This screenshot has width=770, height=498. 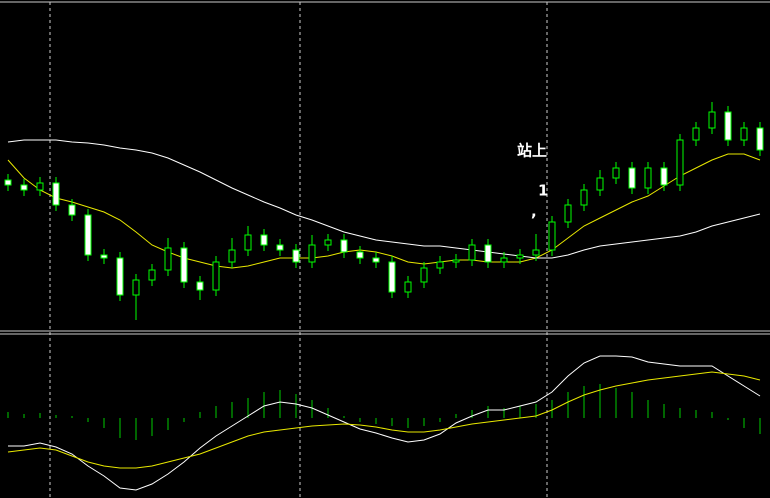 What do you see at coordinates (532, 151) in the screenshot?
I see `annotation: 站上` at bounding box center [532, 151].